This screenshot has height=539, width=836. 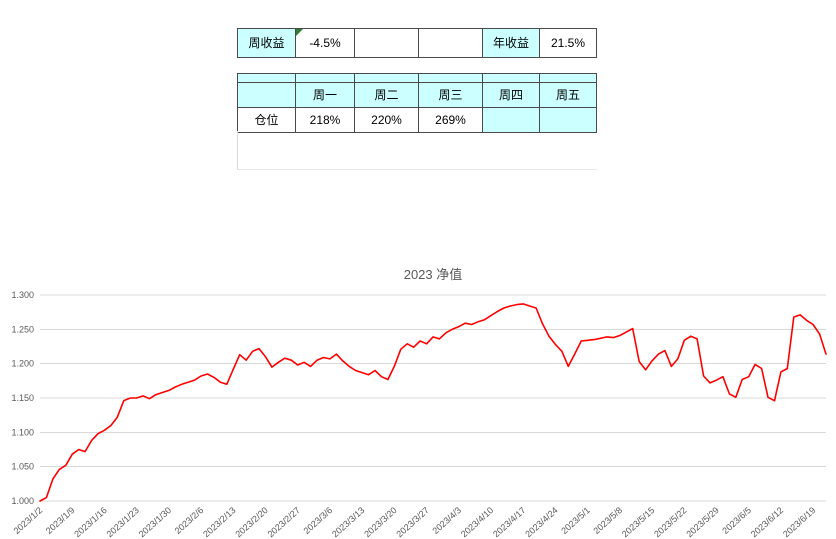 I want to click on cell-header-monday: 周一, so click(x=325, y=95).